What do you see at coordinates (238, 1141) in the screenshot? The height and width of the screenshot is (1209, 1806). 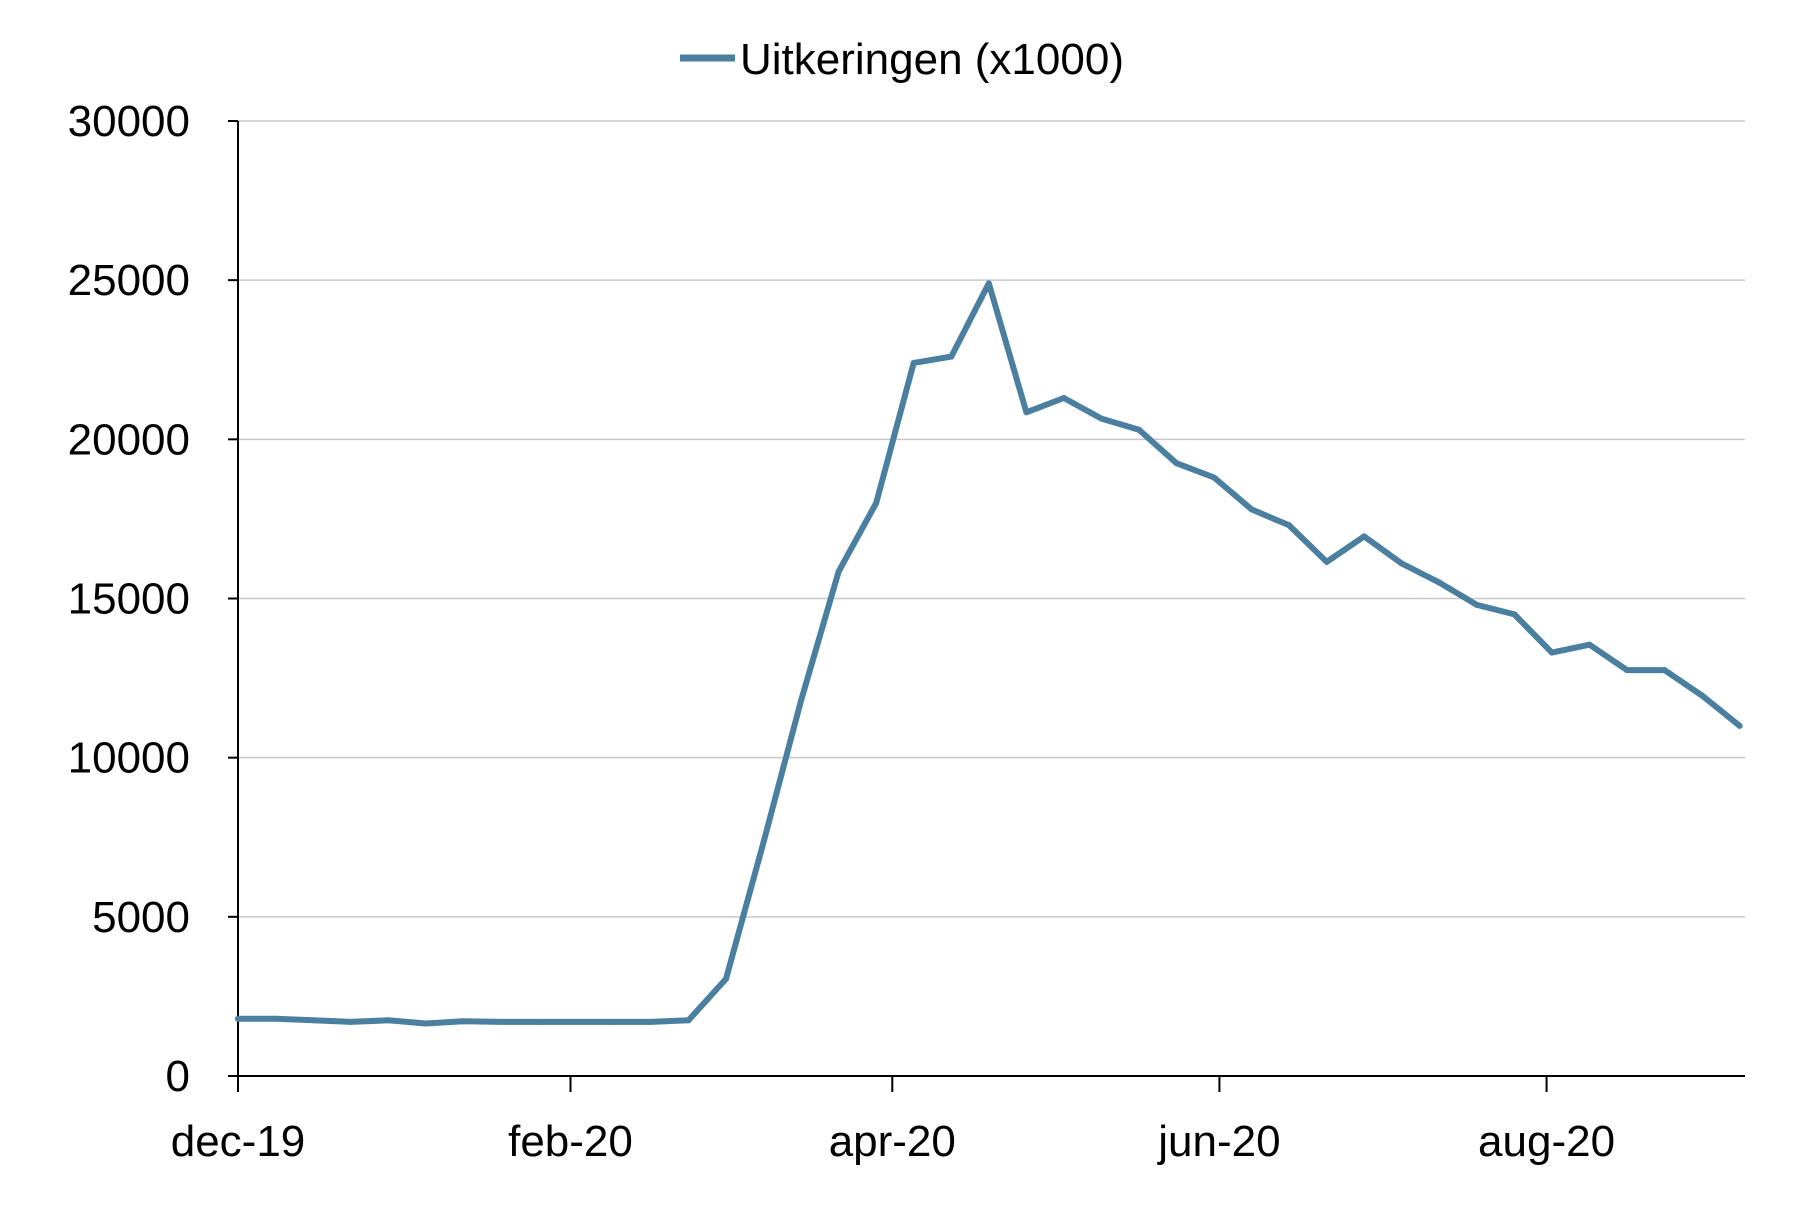 I see `x-tick-label: dec-19` at bounding box center [238, 1141].